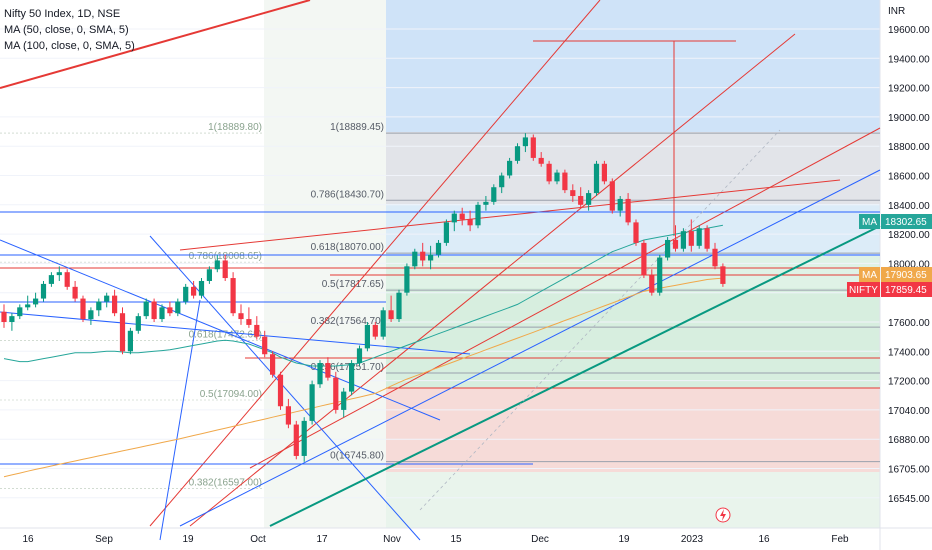 The height and width of the screenshot is (550, 932). What do you see at coordinates (624, 539) in the screenshot?
I see `time-tick-8: 19` at bounding box center [624, 539].